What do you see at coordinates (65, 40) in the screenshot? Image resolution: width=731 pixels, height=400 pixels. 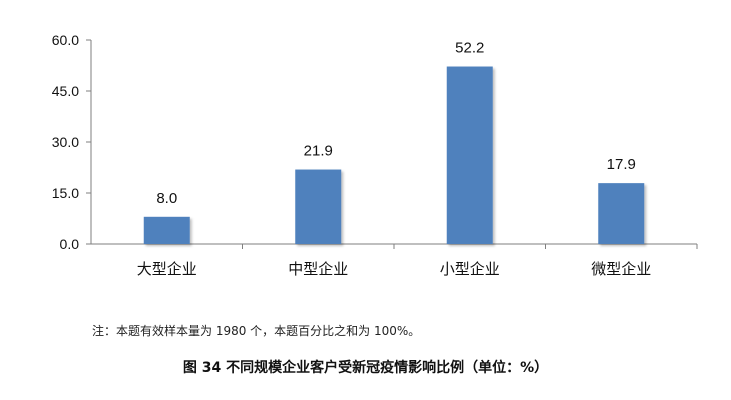 I see `y-tick-label: 60.0` at bounding box center [65, 40].